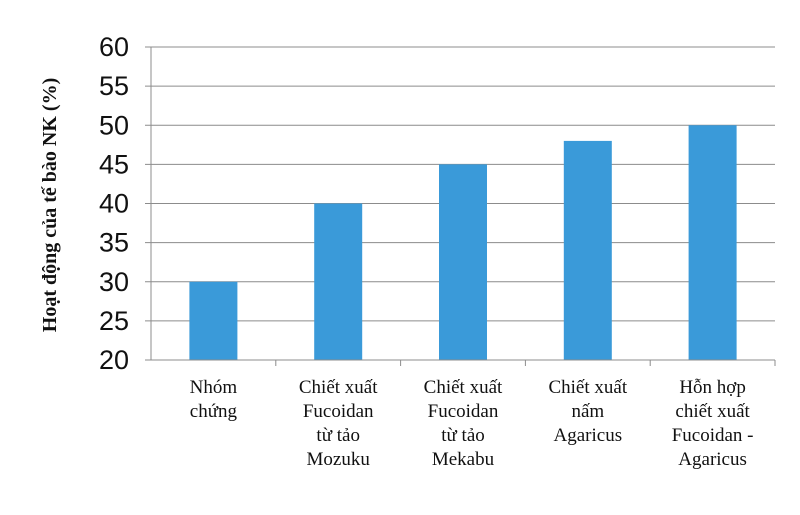  I want to click on x-category-label: Nhóm chứng, so click(214, 399).